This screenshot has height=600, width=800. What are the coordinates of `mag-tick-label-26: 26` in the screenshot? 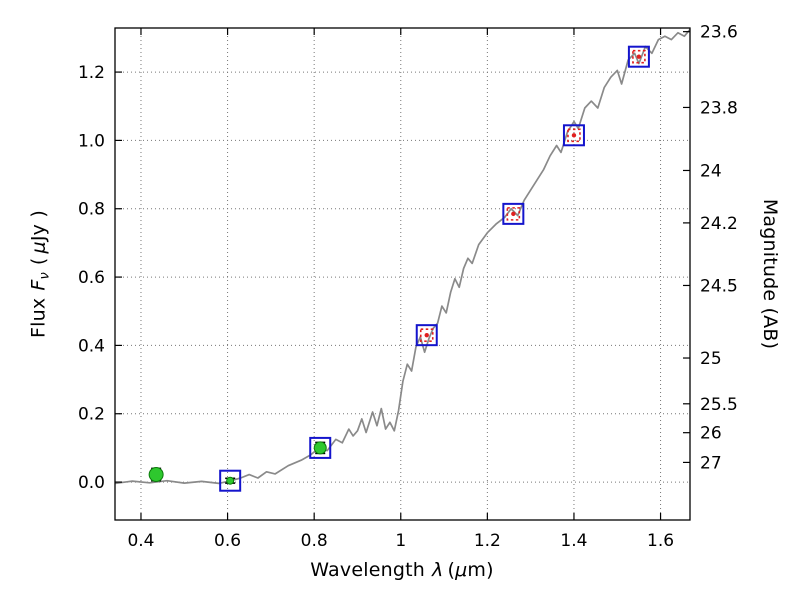 It's located at (711, 434).